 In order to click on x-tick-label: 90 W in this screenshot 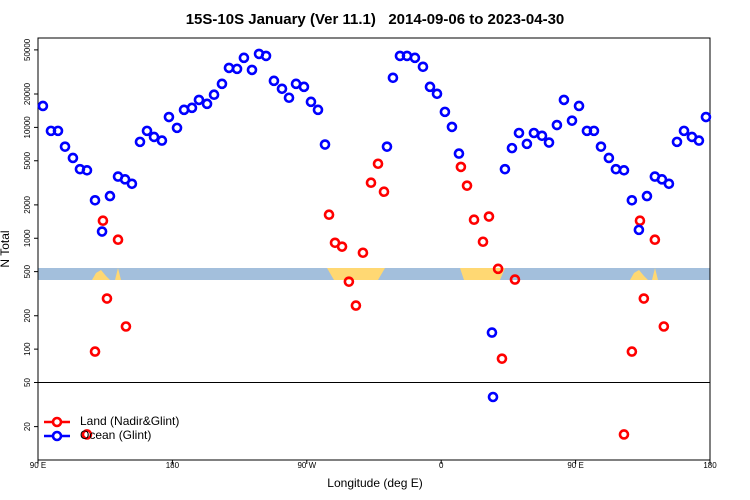, I will do `click(306, 465)`.